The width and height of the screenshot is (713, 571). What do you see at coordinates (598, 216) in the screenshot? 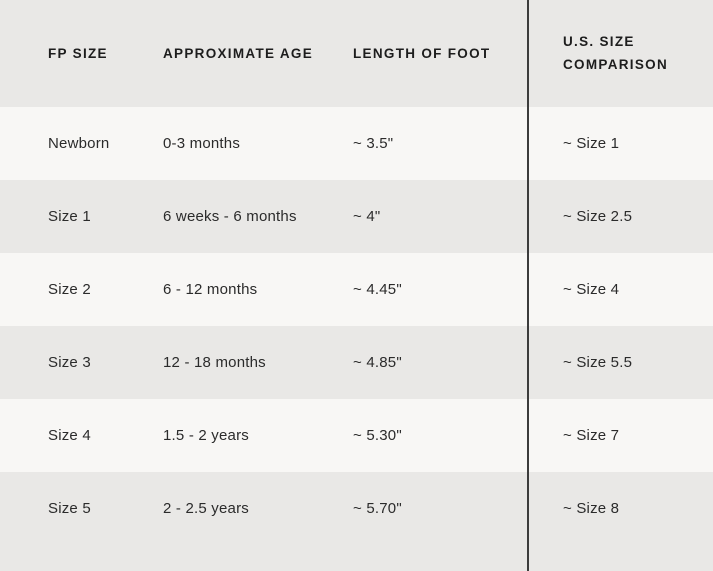
I see `cell-us-size-comparison: ~ Size 2.5` at bounding box center [598, 216].